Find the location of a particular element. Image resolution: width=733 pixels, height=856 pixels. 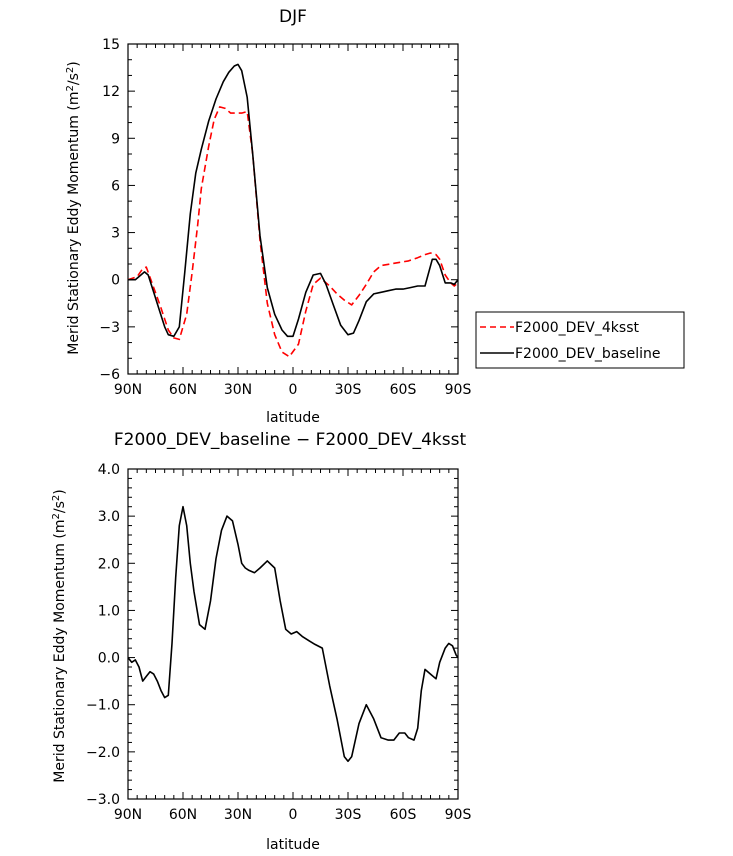

y-tick-label: 12 is located at coordinates (111, 92).